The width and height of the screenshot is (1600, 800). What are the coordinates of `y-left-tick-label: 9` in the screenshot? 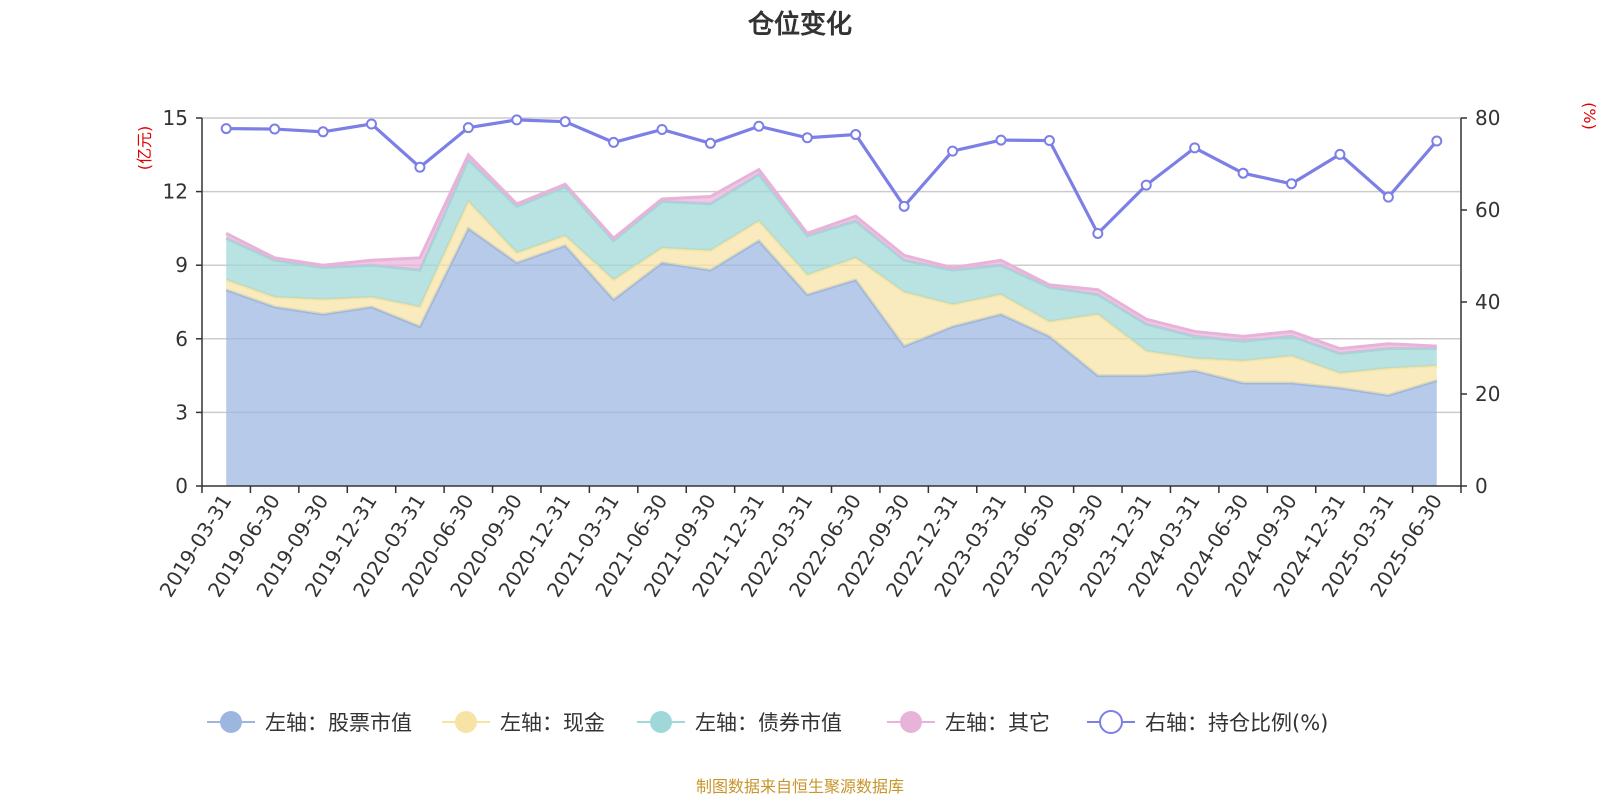 It's located at (181, 265).